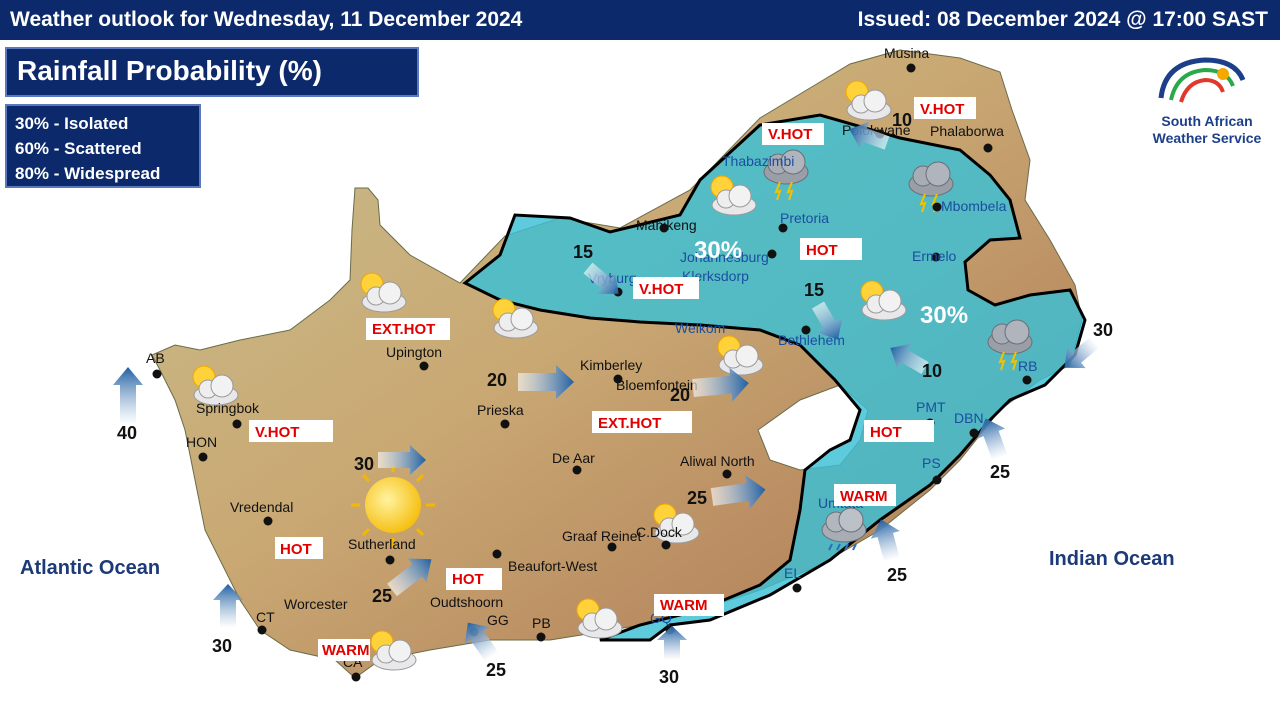  What do you see at coordinates (657, 385) in the screenshot?
I see `city-label-bloemfontein: Bloemfontein` at bounding box center [657, 385].